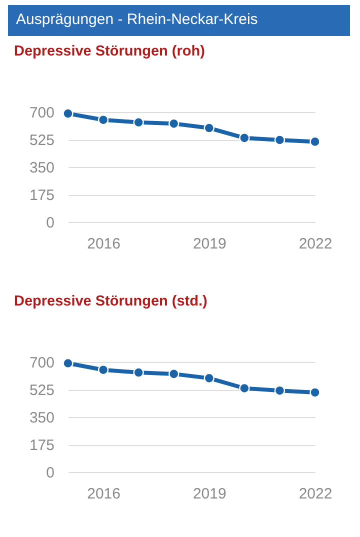 The height and width of the screenshot is (537, 360). What do you see at coordinates (111, 302) in the screenshot?
I see `chart-title: Depressive Störungen (std.)` at bounding box center [111, 302].